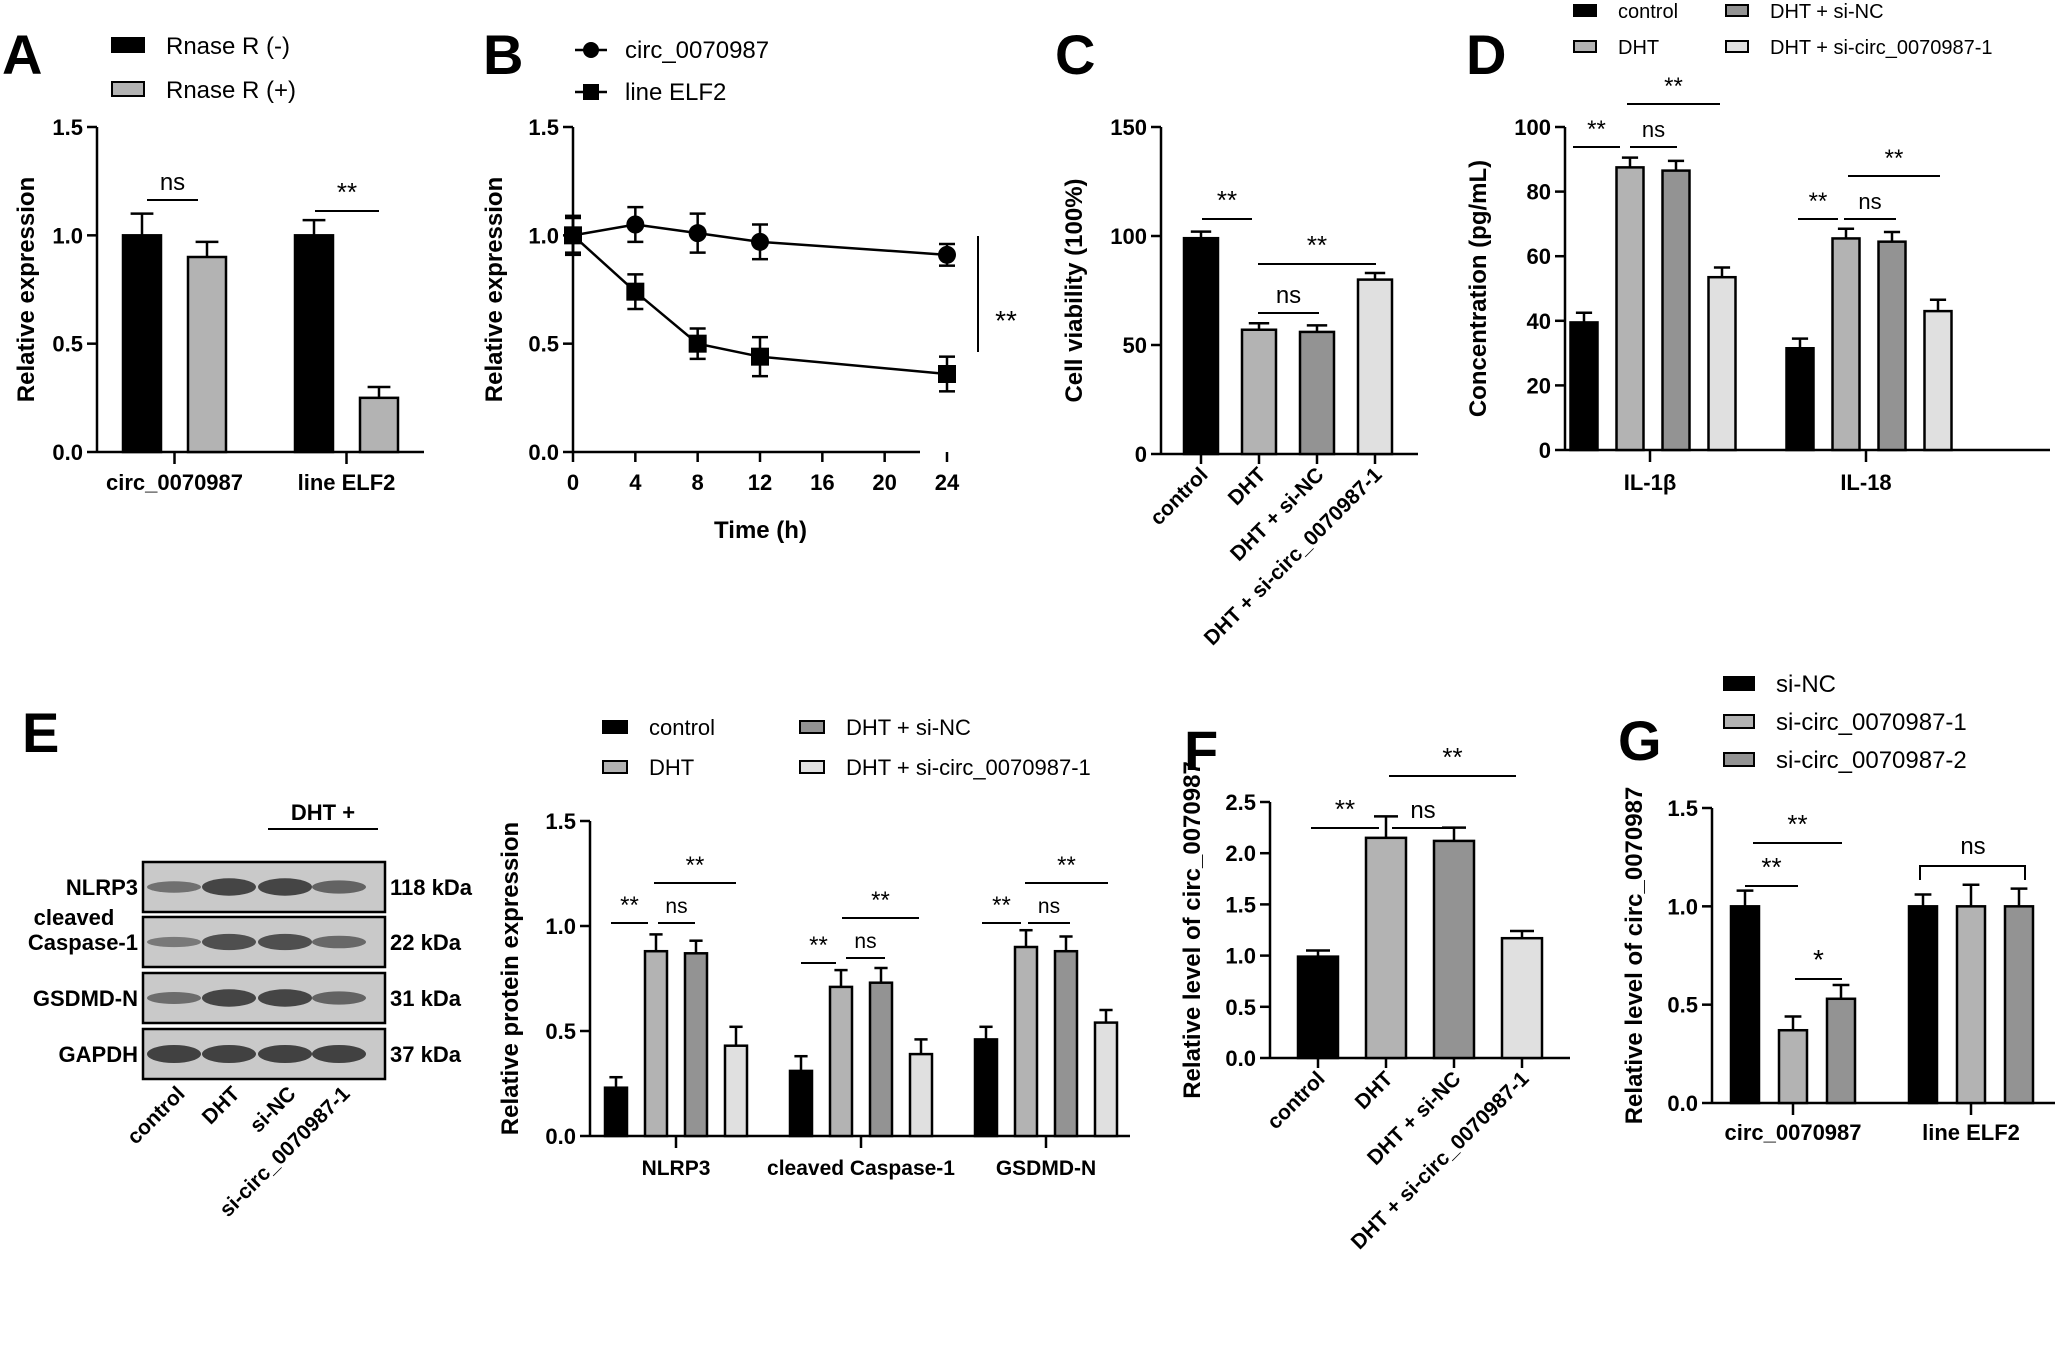 The image size is (2056, 1363). What do you see at coordinates (174, 482) in the screenshot?
I see `x-tick-label: circ_0070987` at bounding box center [174, 482].